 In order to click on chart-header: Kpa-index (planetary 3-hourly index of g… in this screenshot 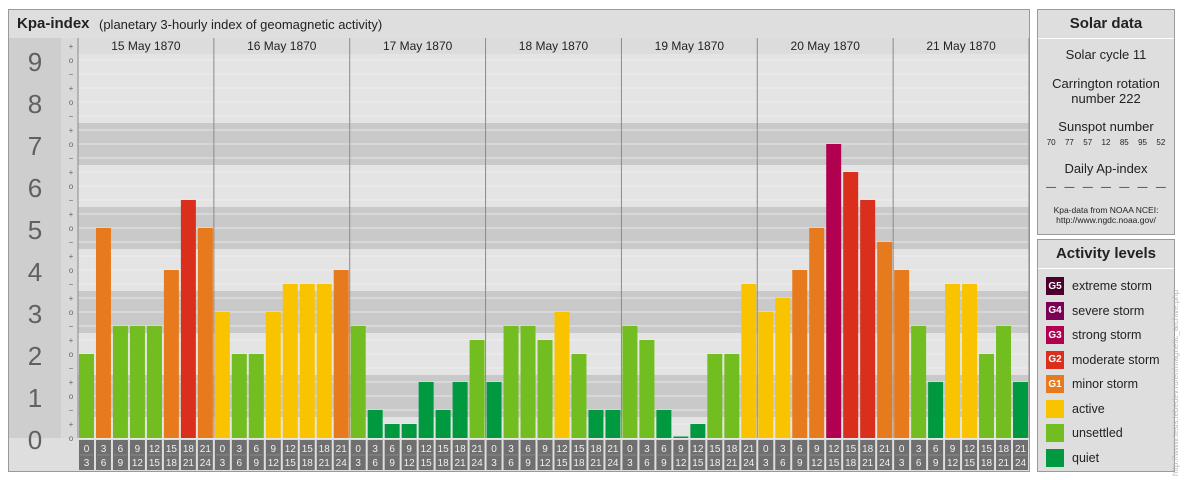, I will do `click(519, 24)`.